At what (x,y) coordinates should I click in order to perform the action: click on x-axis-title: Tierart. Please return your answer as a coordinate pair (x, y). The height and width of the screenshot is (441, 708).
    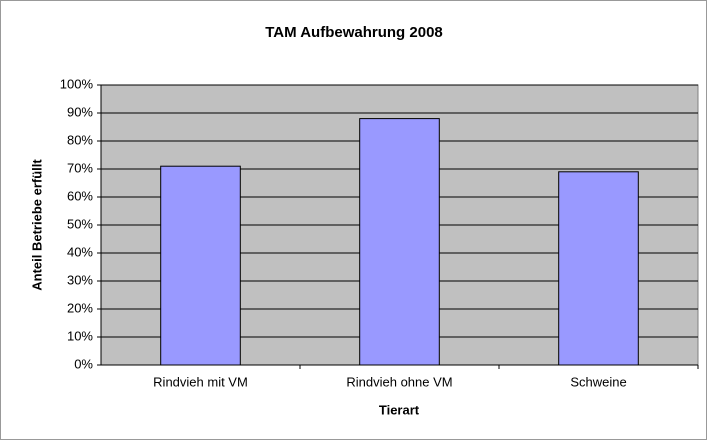
    Looking at the image, I should click on (399, 409).